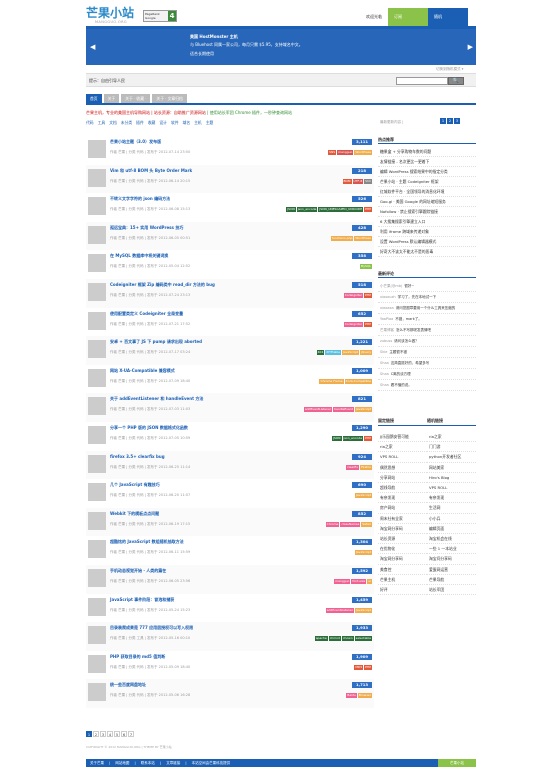 The width and height of the screenshot is (560, 776). Describe the element at coordinates (137, 456) in the screenshot. I see `post-title: firefox 3.5+ clearfix bug` at that location.